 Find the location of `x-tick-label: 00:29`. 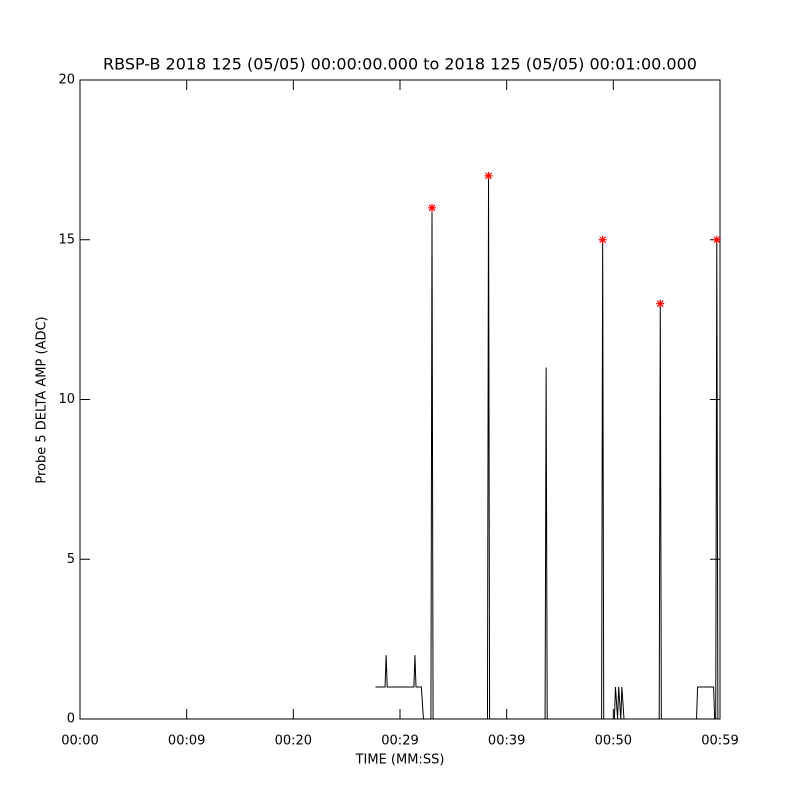

x-tick-label: 00:29 is located at coordinates (399, 741).